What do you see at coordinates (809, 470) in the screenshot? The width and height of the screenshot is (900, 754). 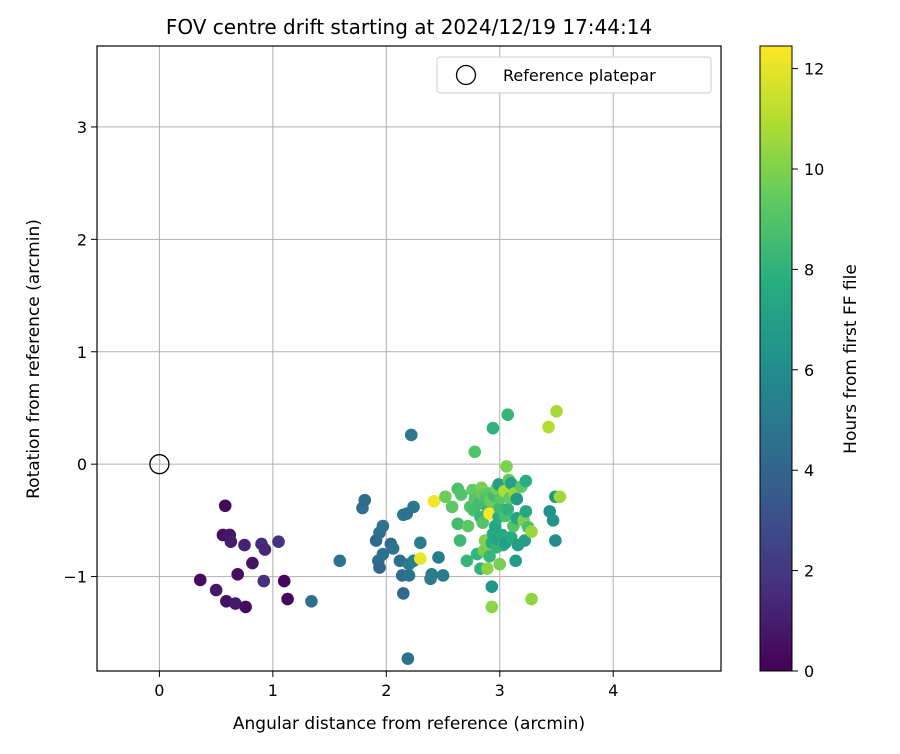 I see `colorbar-tick-label: 4` at bounding box center [809, 470].